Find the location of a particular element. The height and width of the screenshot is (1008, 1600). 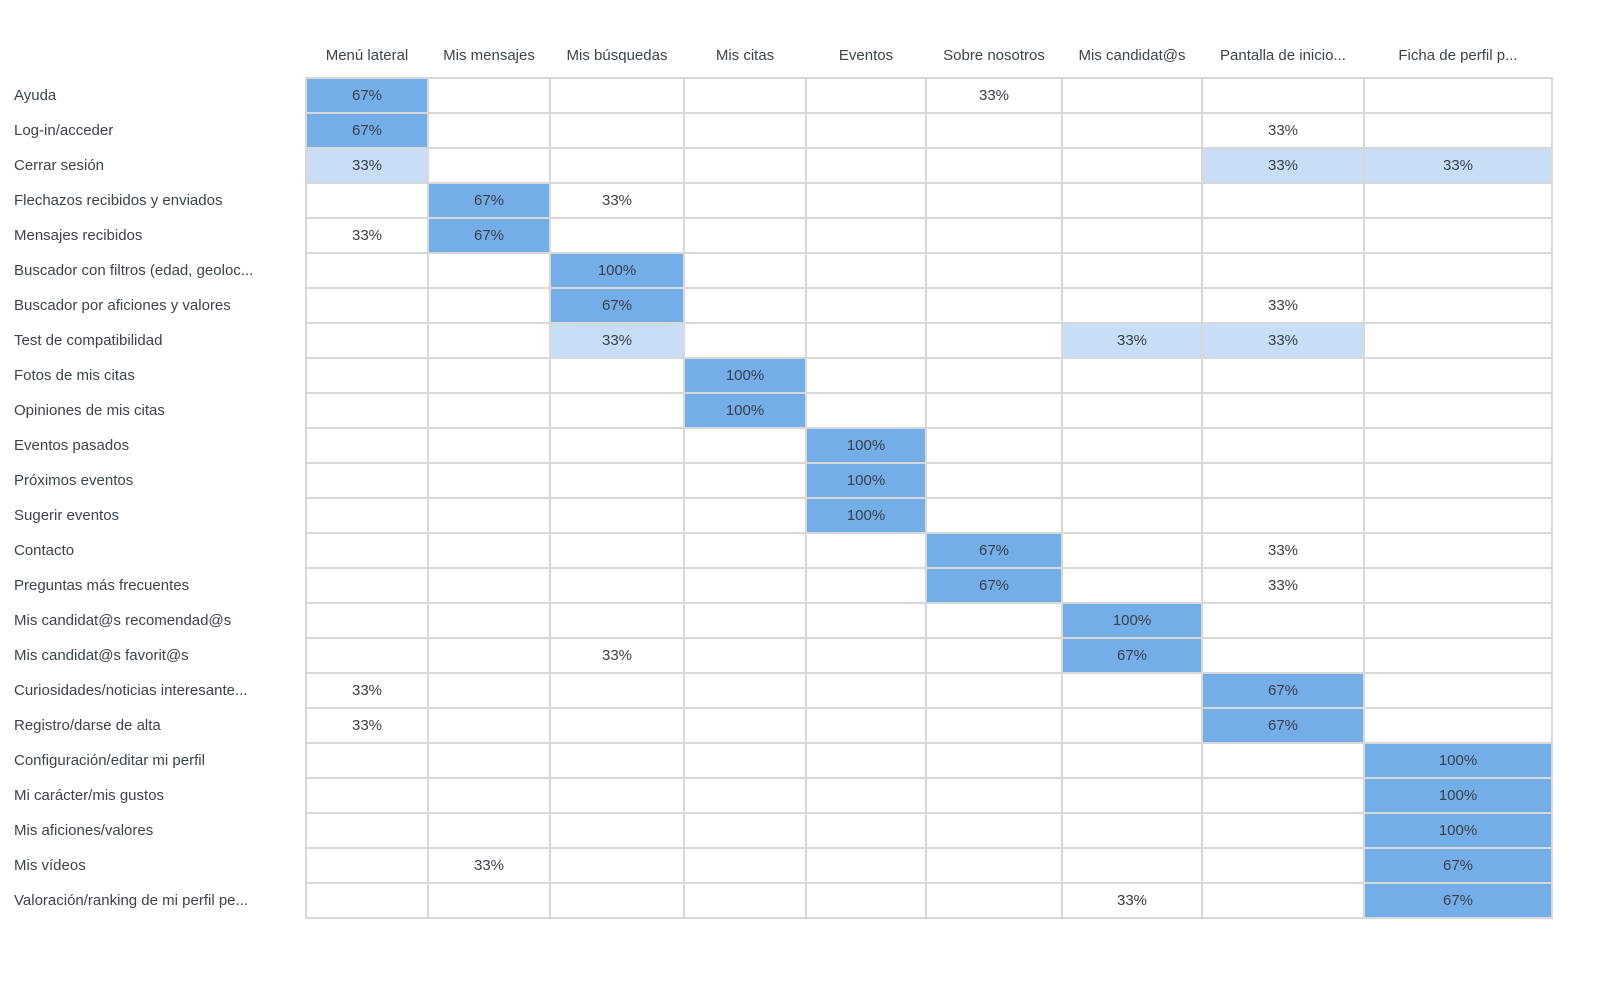

matrix-row-ayuda: Ayuda 67% 33% is located at coordinates (776, 95).